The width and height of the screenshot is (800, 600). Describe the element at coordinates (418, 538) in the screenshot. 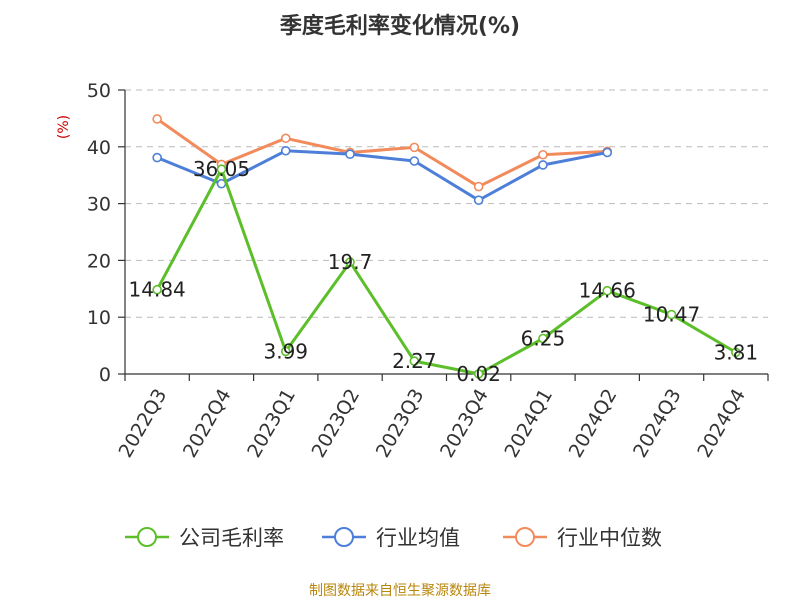

I see `legend-label: 行业均值` at that location.